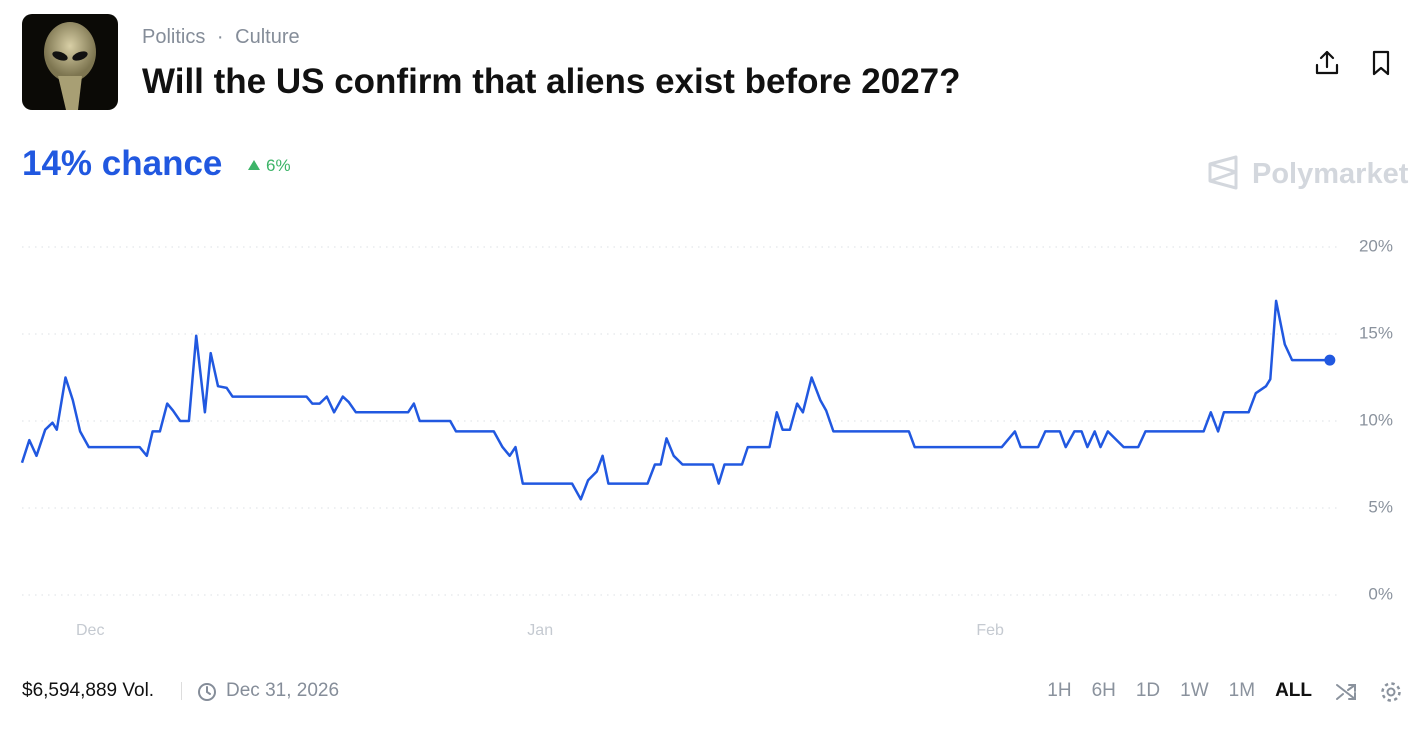  I want to click on end-date: Dec 31, 2026, so click(283, 690).